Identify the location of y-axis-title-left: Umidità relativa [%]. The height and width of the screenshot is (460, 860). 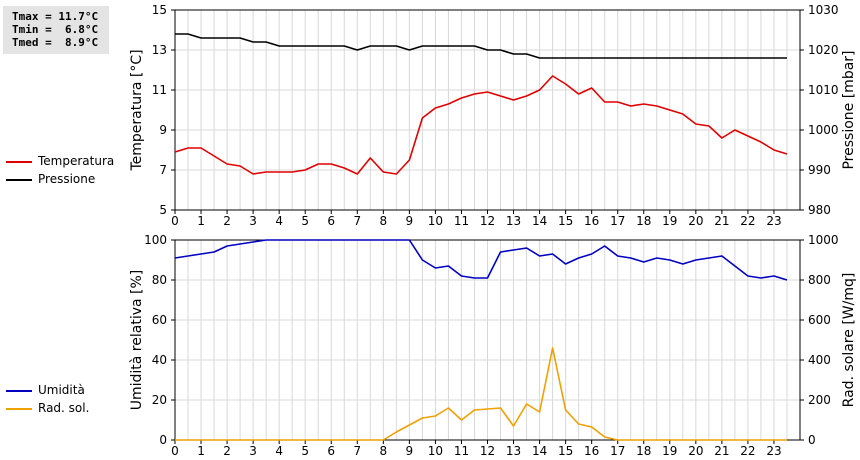
(137, 340).